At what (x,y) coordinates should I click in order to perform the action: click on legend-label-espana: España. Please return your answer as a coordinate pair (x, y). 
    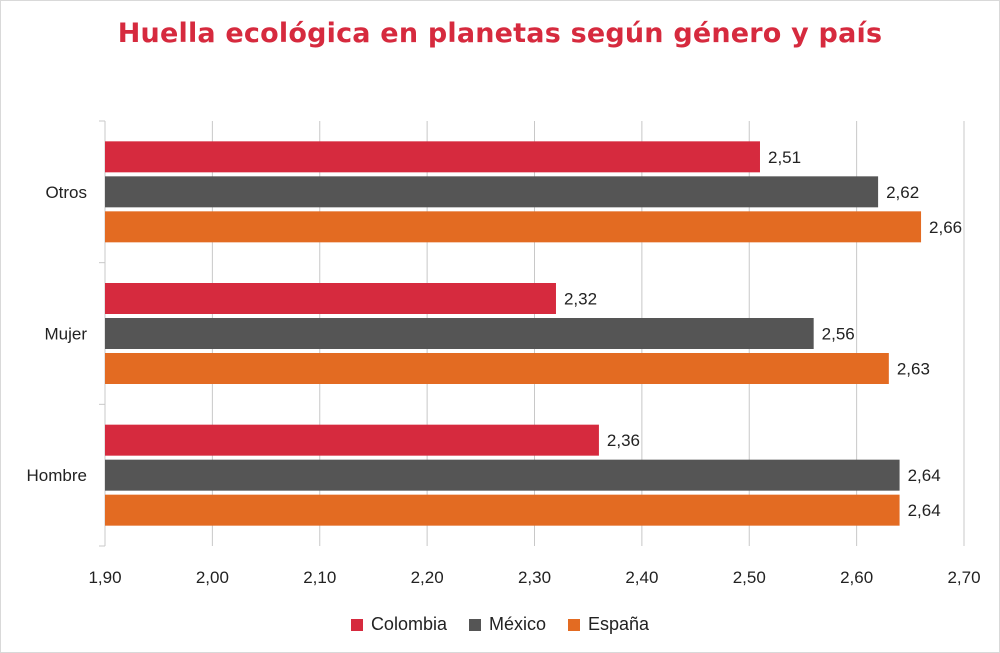
    Looking at the image, I should click on (619, 624).